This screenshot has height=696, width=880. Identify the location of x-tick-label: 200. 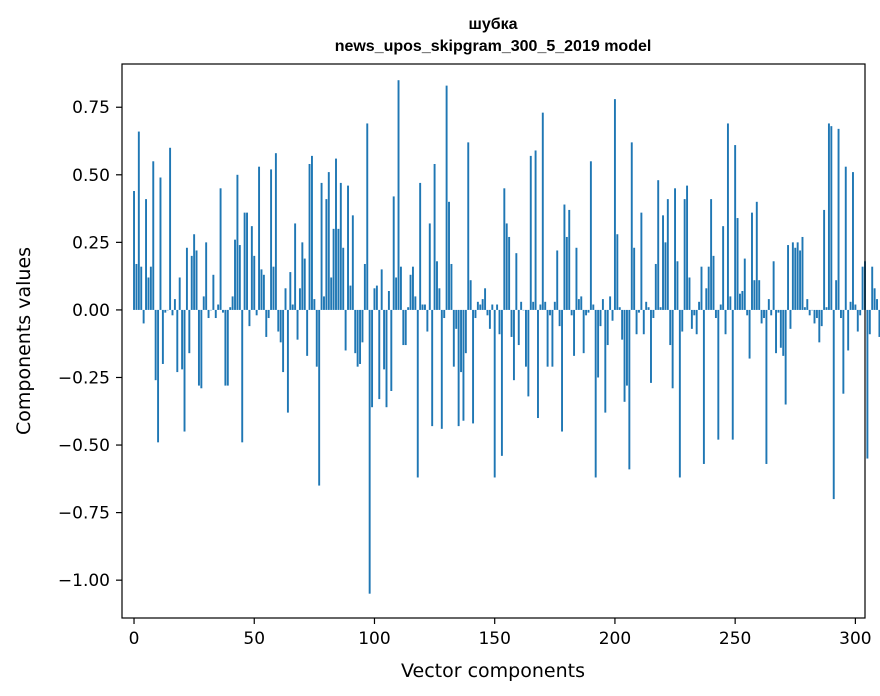
(615, 639).